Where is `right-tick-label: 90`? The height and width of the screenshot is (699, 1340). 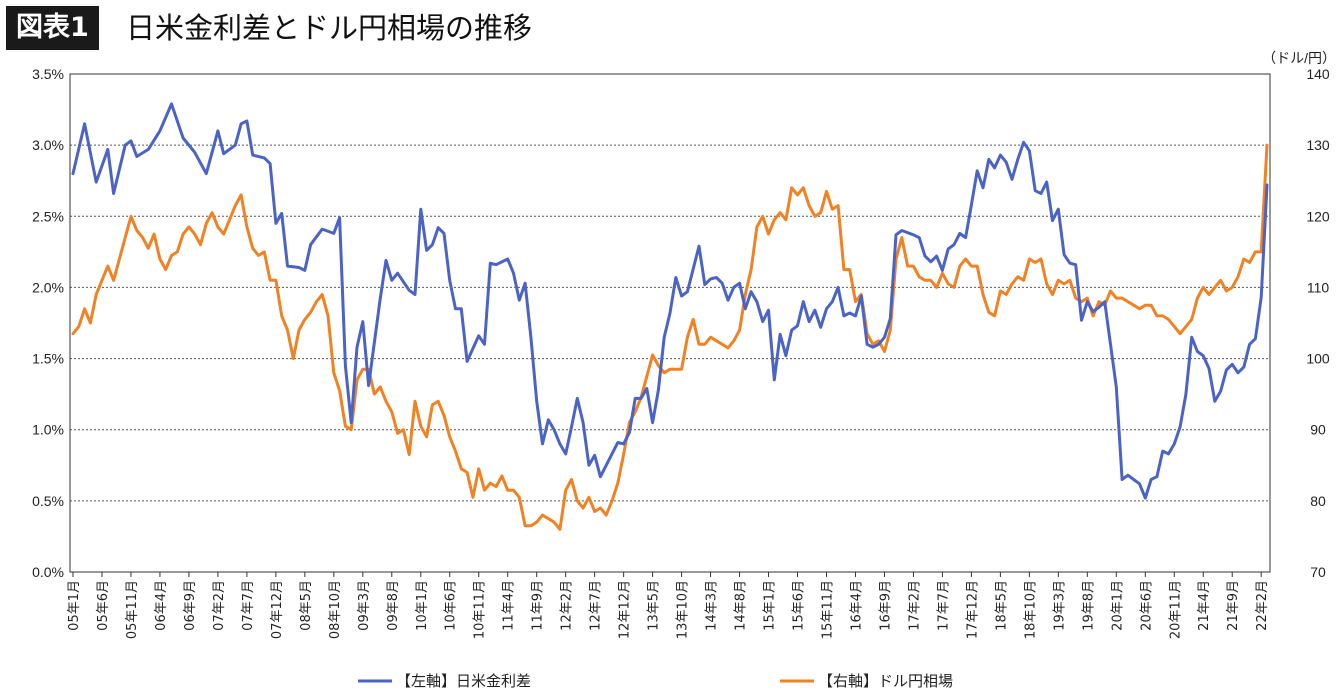 right-tick-label: 90 is located at coordinates (1318, 430).